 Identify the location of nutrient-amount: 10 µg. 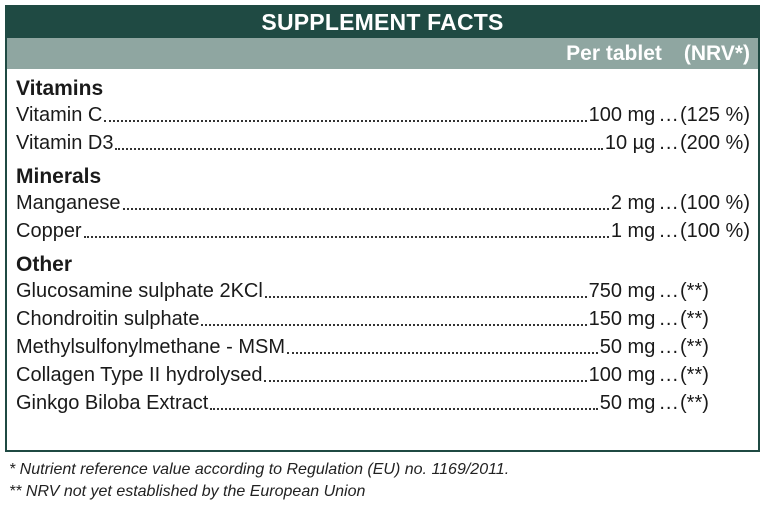
(630, 143).